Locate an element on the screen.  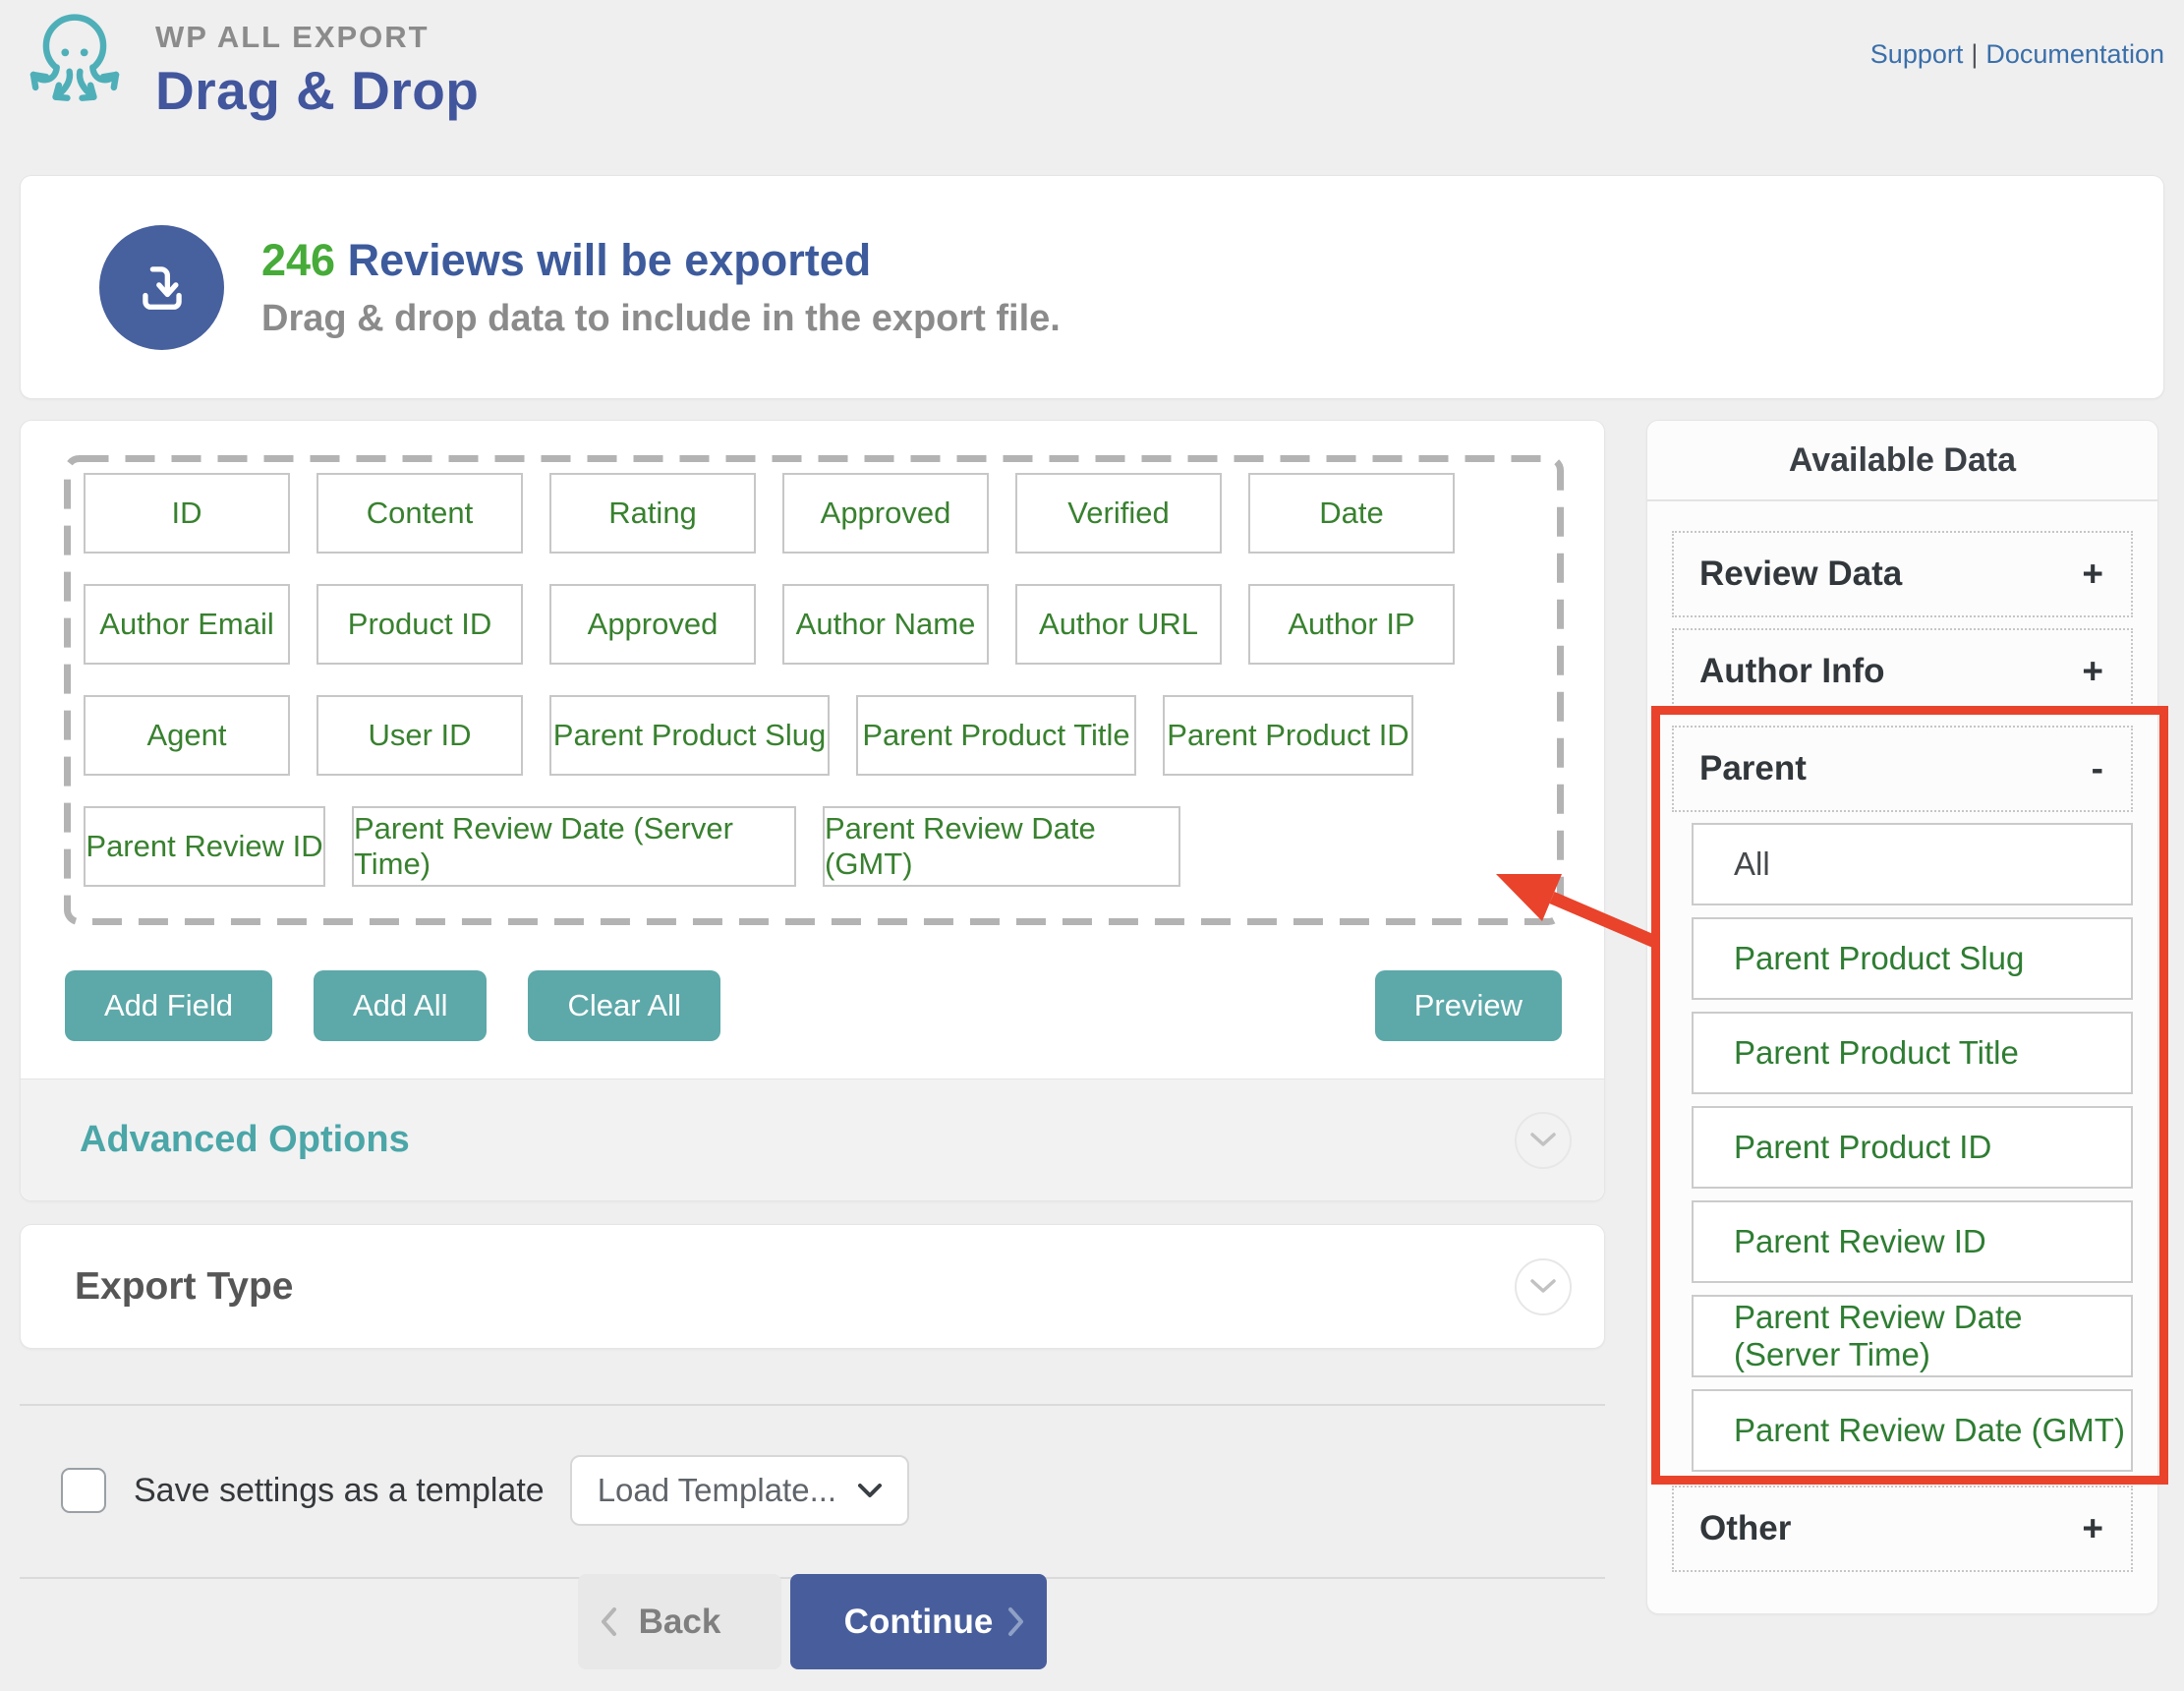
back-button: Back is located at coordinates (679, 1621).